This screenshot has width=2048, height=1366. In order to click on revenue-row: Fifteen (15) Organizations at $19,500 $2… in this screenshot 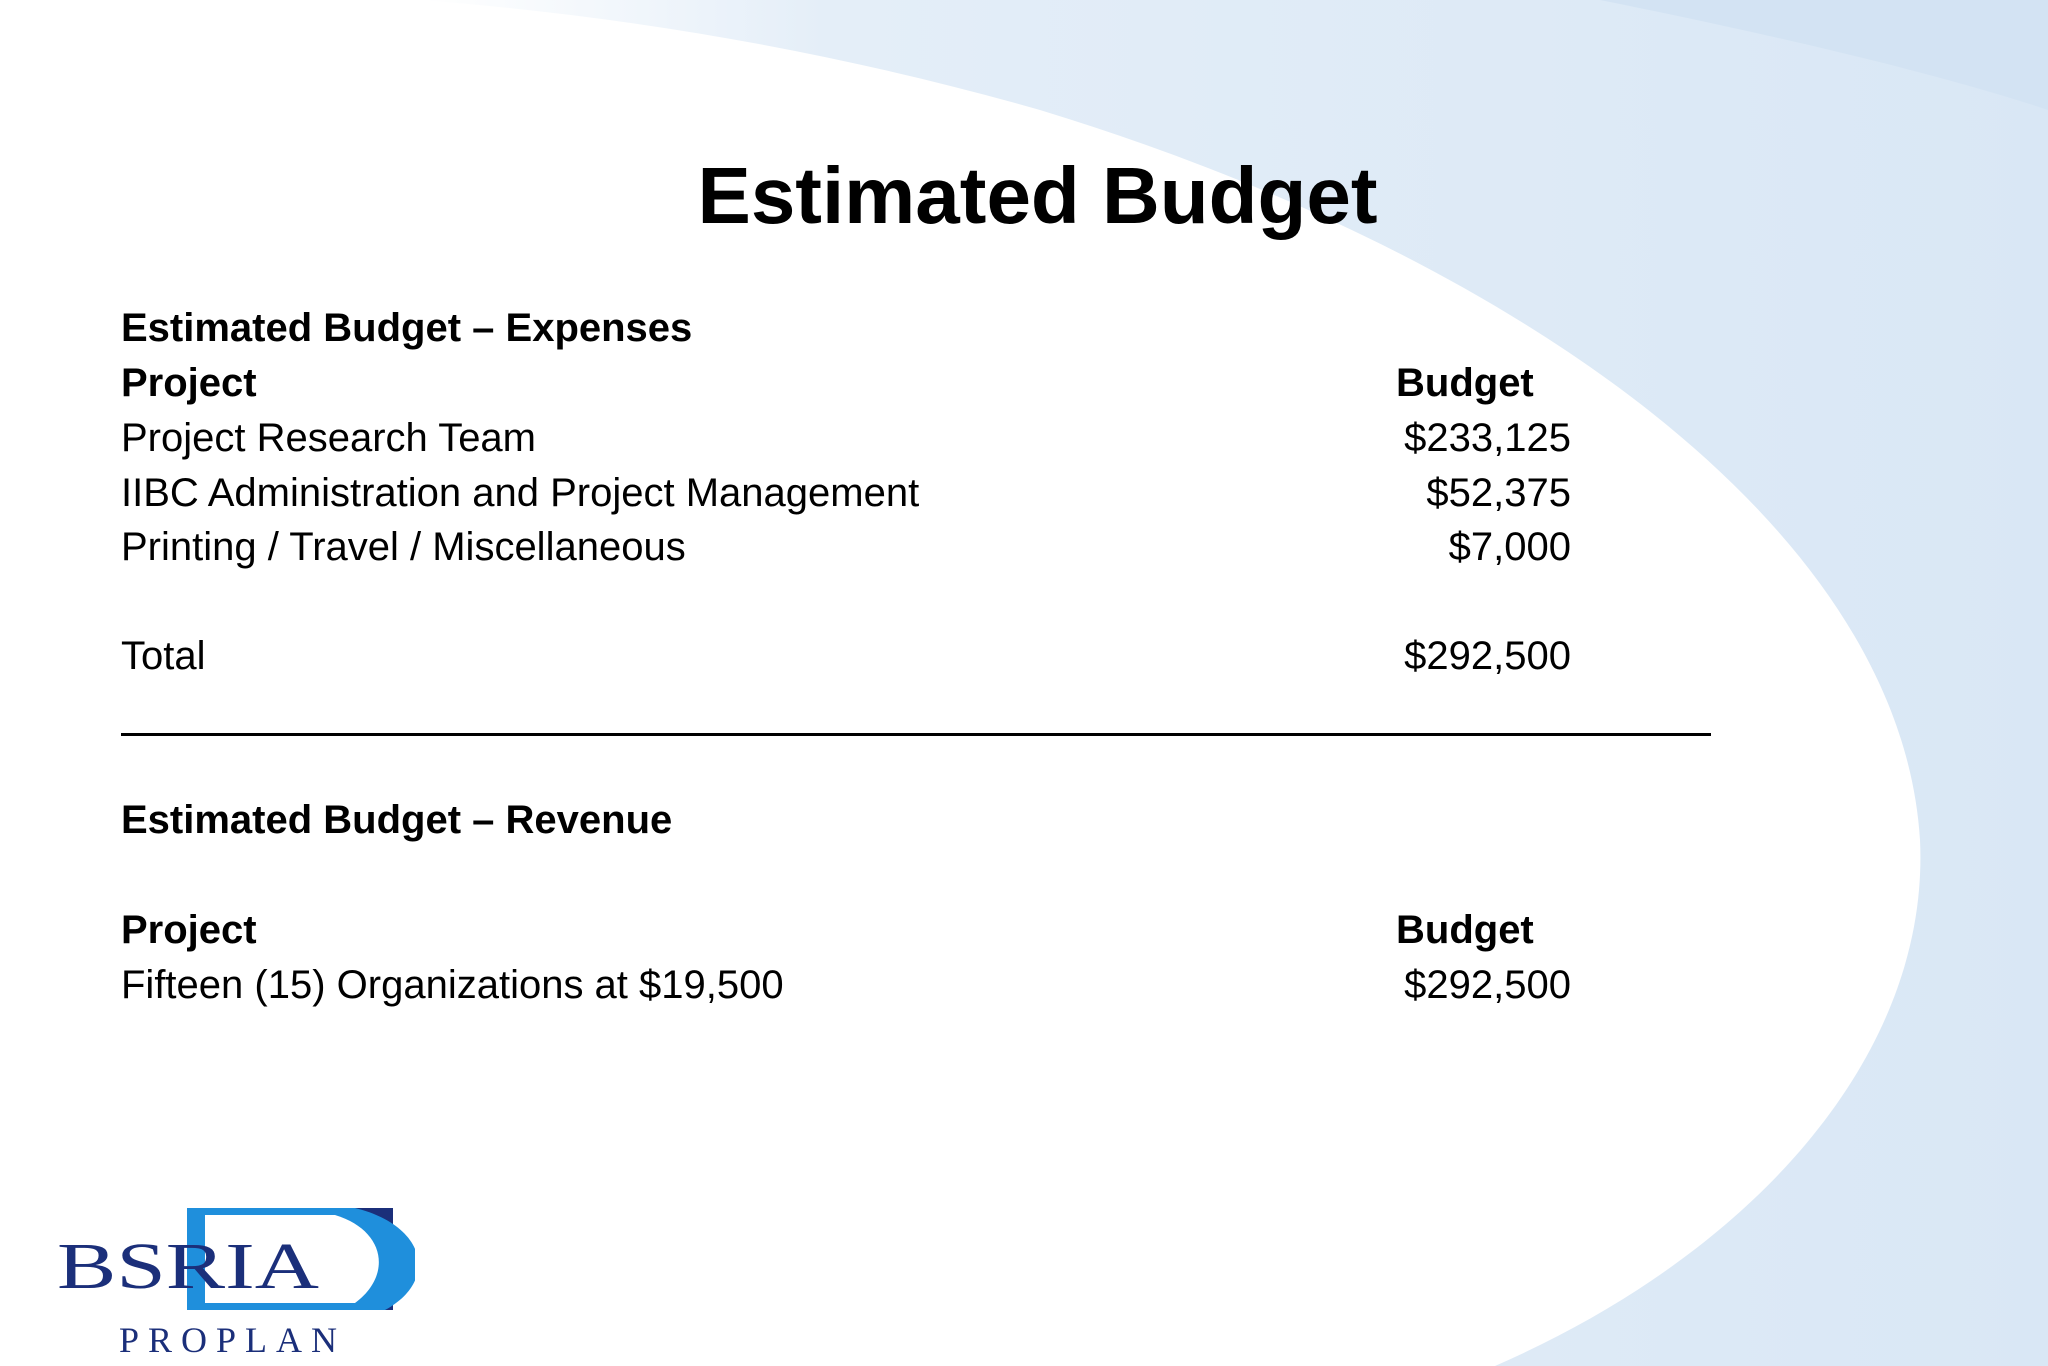, I will do `click(846, 985)`.